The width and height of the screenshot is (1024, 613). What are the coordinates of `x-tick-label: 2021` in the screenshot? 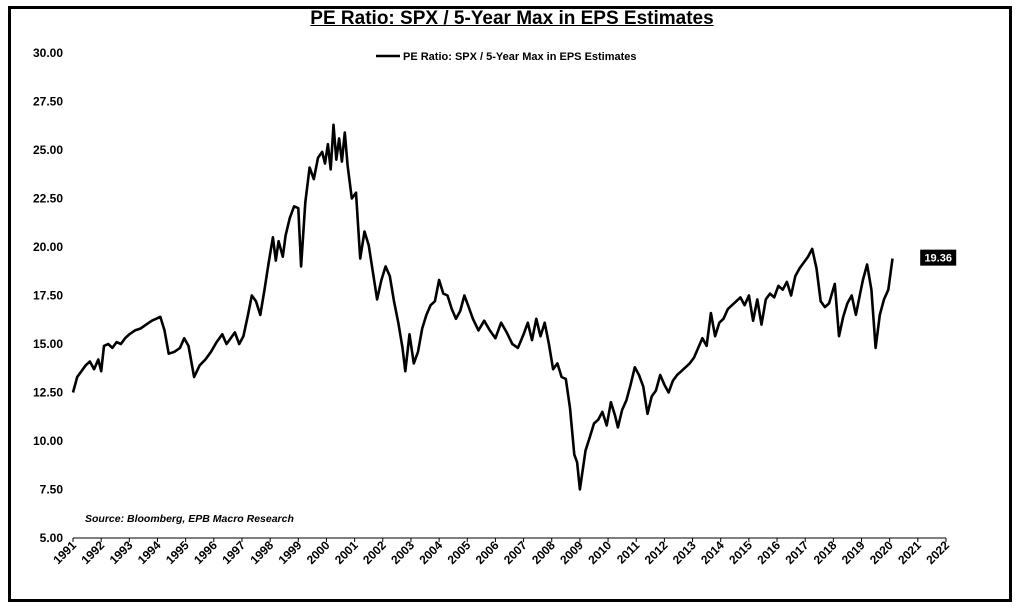 It's located at (909, 552).